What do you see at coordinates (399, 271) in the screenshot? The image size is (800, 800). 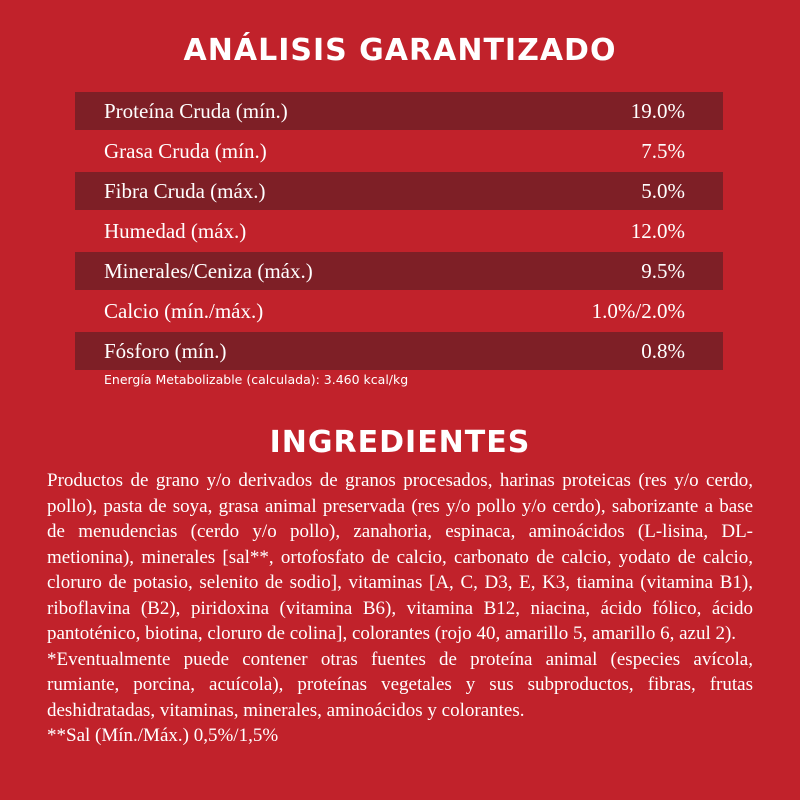 I see `table-row: Minerales/Ceniza (máx.) 9.5%` at bounding box center [399, 271].